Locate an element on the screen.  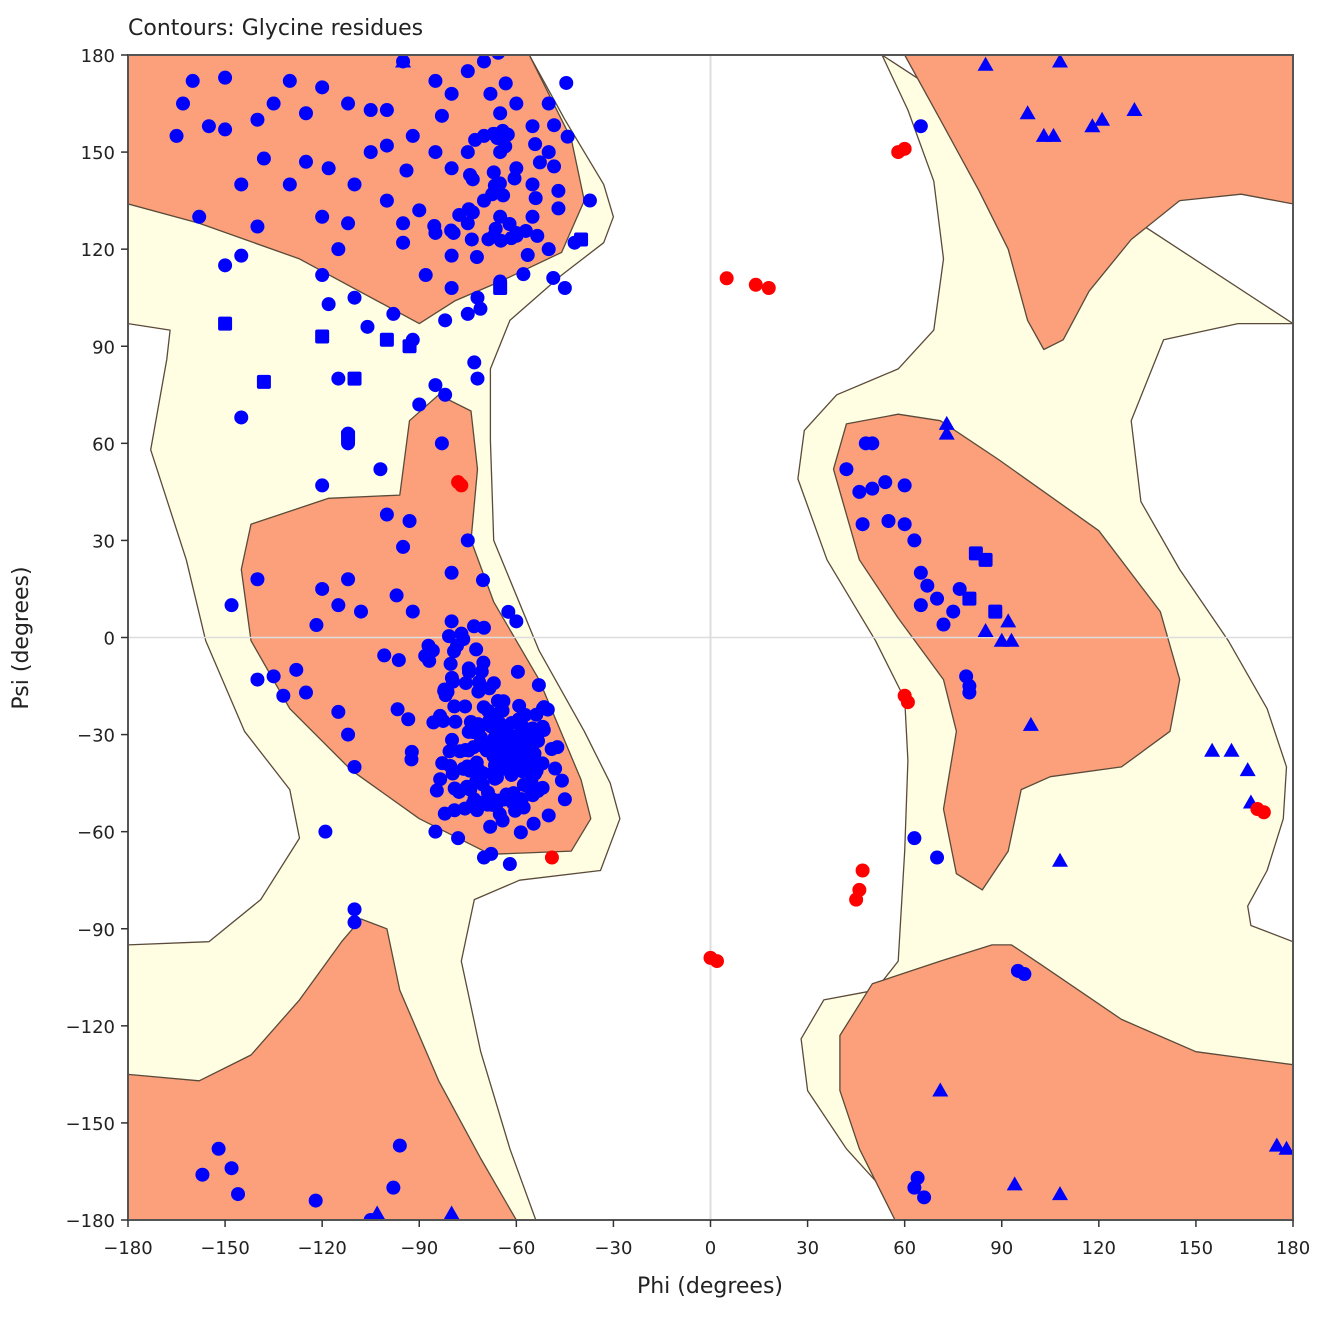
y-tick-label: 180 is located at coordinates (98, 56).